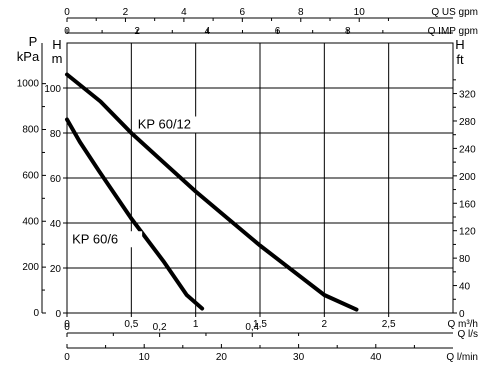 Image resolution: width=485 pixels, height=367 pixels. I want to click on tick-label-m: 80, so click(56, 134).